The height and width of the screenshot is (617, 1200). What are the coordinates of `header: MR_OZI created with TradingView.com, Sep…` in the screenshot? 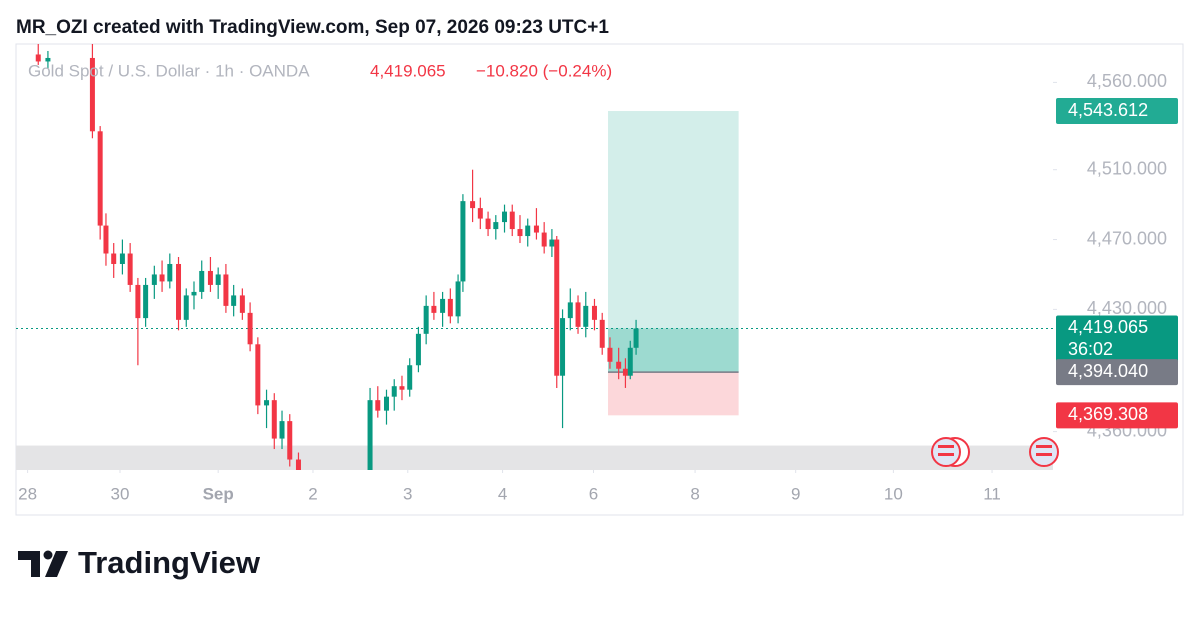 It's located at (312, 27).